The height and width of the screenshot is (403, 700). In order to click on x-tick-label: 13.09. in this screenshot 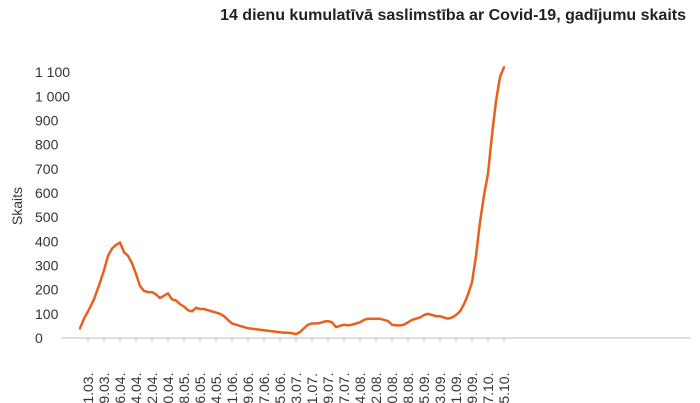, I will do `click(440, 388)`.